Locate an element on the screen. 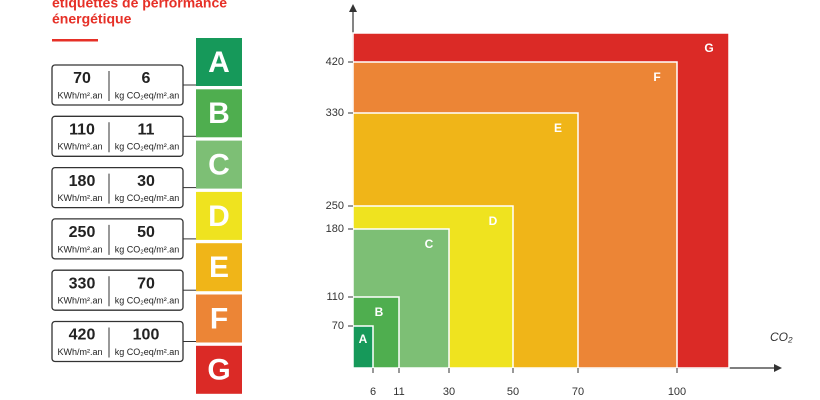  co2-value: 100 is located at coordinates (146, 335).